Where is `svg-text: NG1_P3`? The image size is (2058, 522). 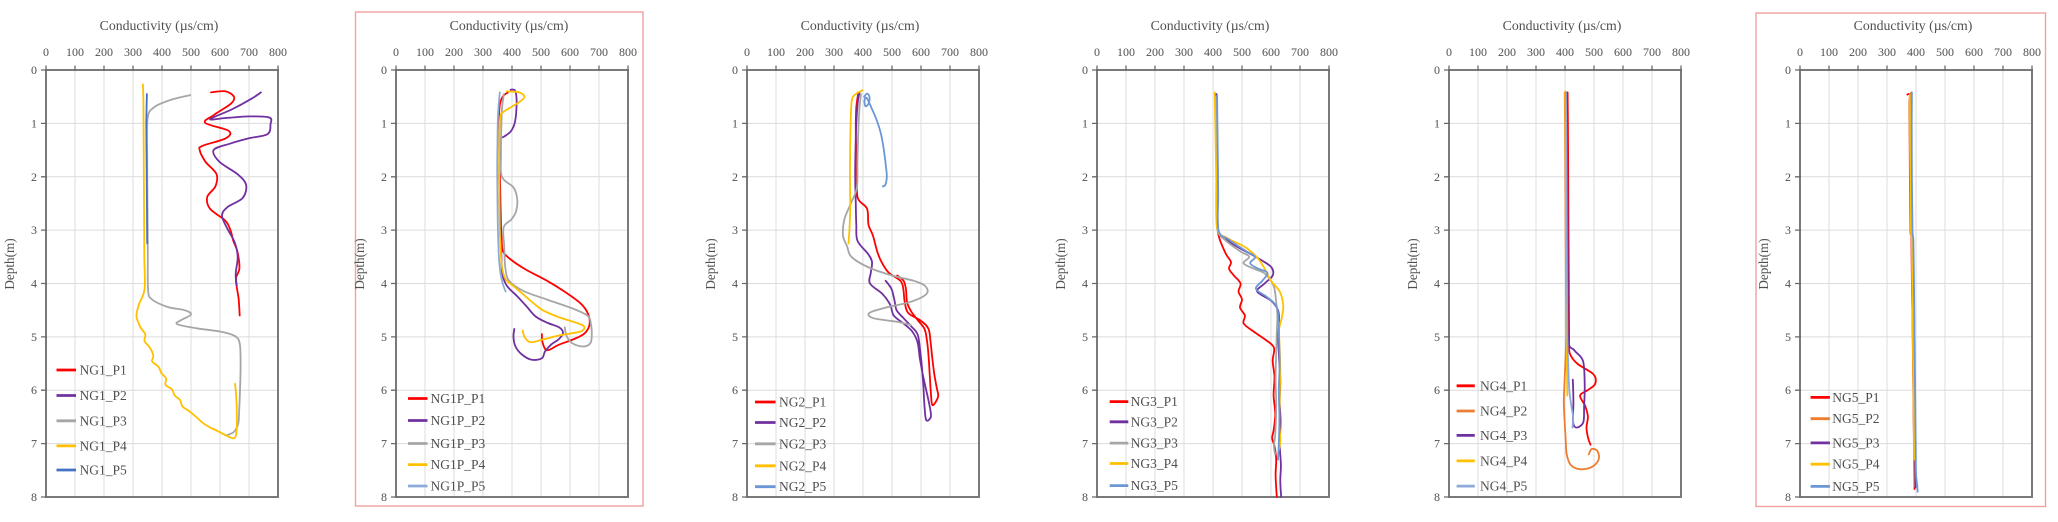
svg-text: NG1_P3 is located at coordinates (104, 420).